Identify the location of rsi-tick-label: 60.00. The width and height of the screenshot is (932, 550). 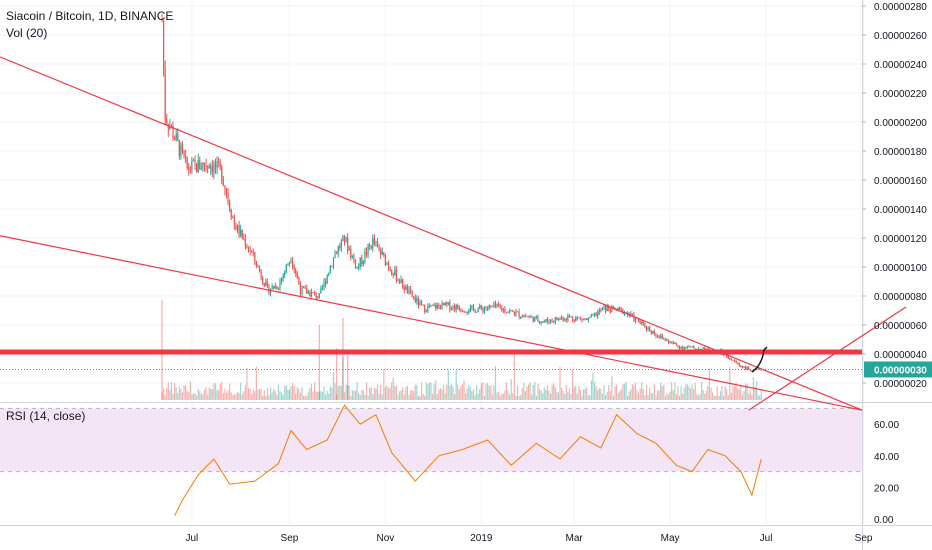
(886, 425).